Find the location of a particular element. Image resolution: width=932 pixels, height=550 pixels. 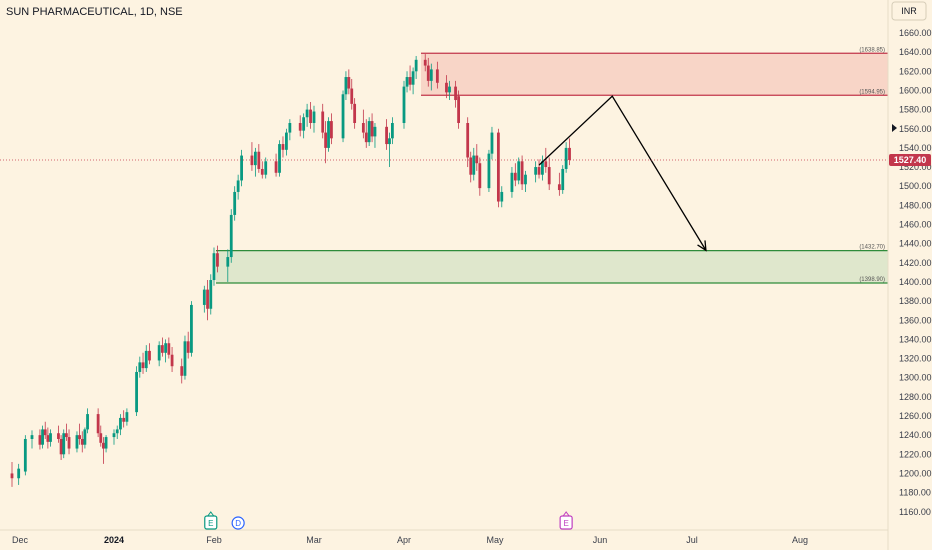

y-tick-label: 1440.00 is located at coordinates (915, 244).